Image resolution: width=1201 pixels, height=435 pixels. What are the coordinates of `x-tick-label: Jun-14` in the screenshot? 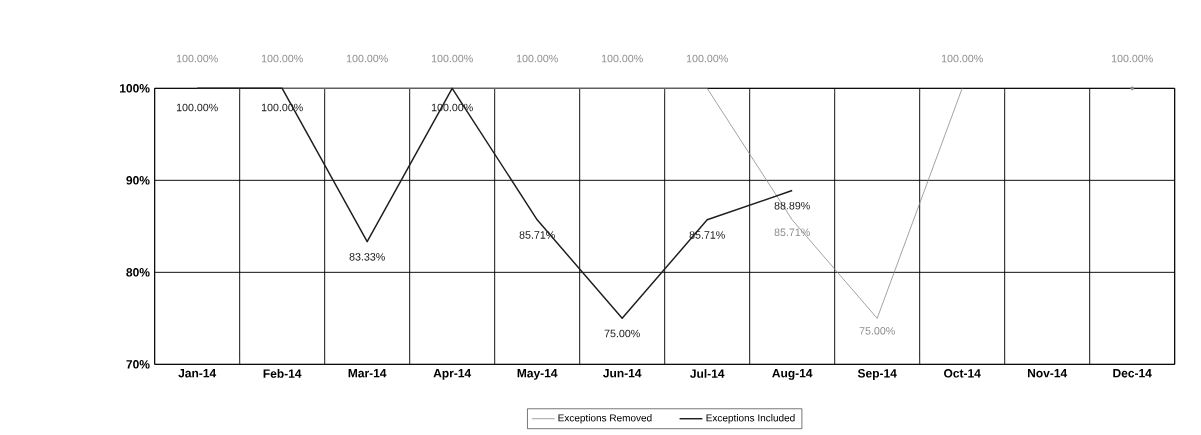 It's located at (622, 373).